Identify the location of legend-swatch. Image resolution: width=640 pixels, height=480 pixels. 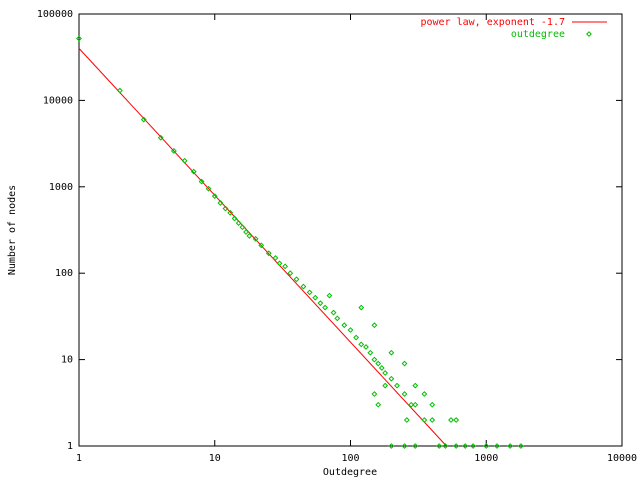
(589, 34).